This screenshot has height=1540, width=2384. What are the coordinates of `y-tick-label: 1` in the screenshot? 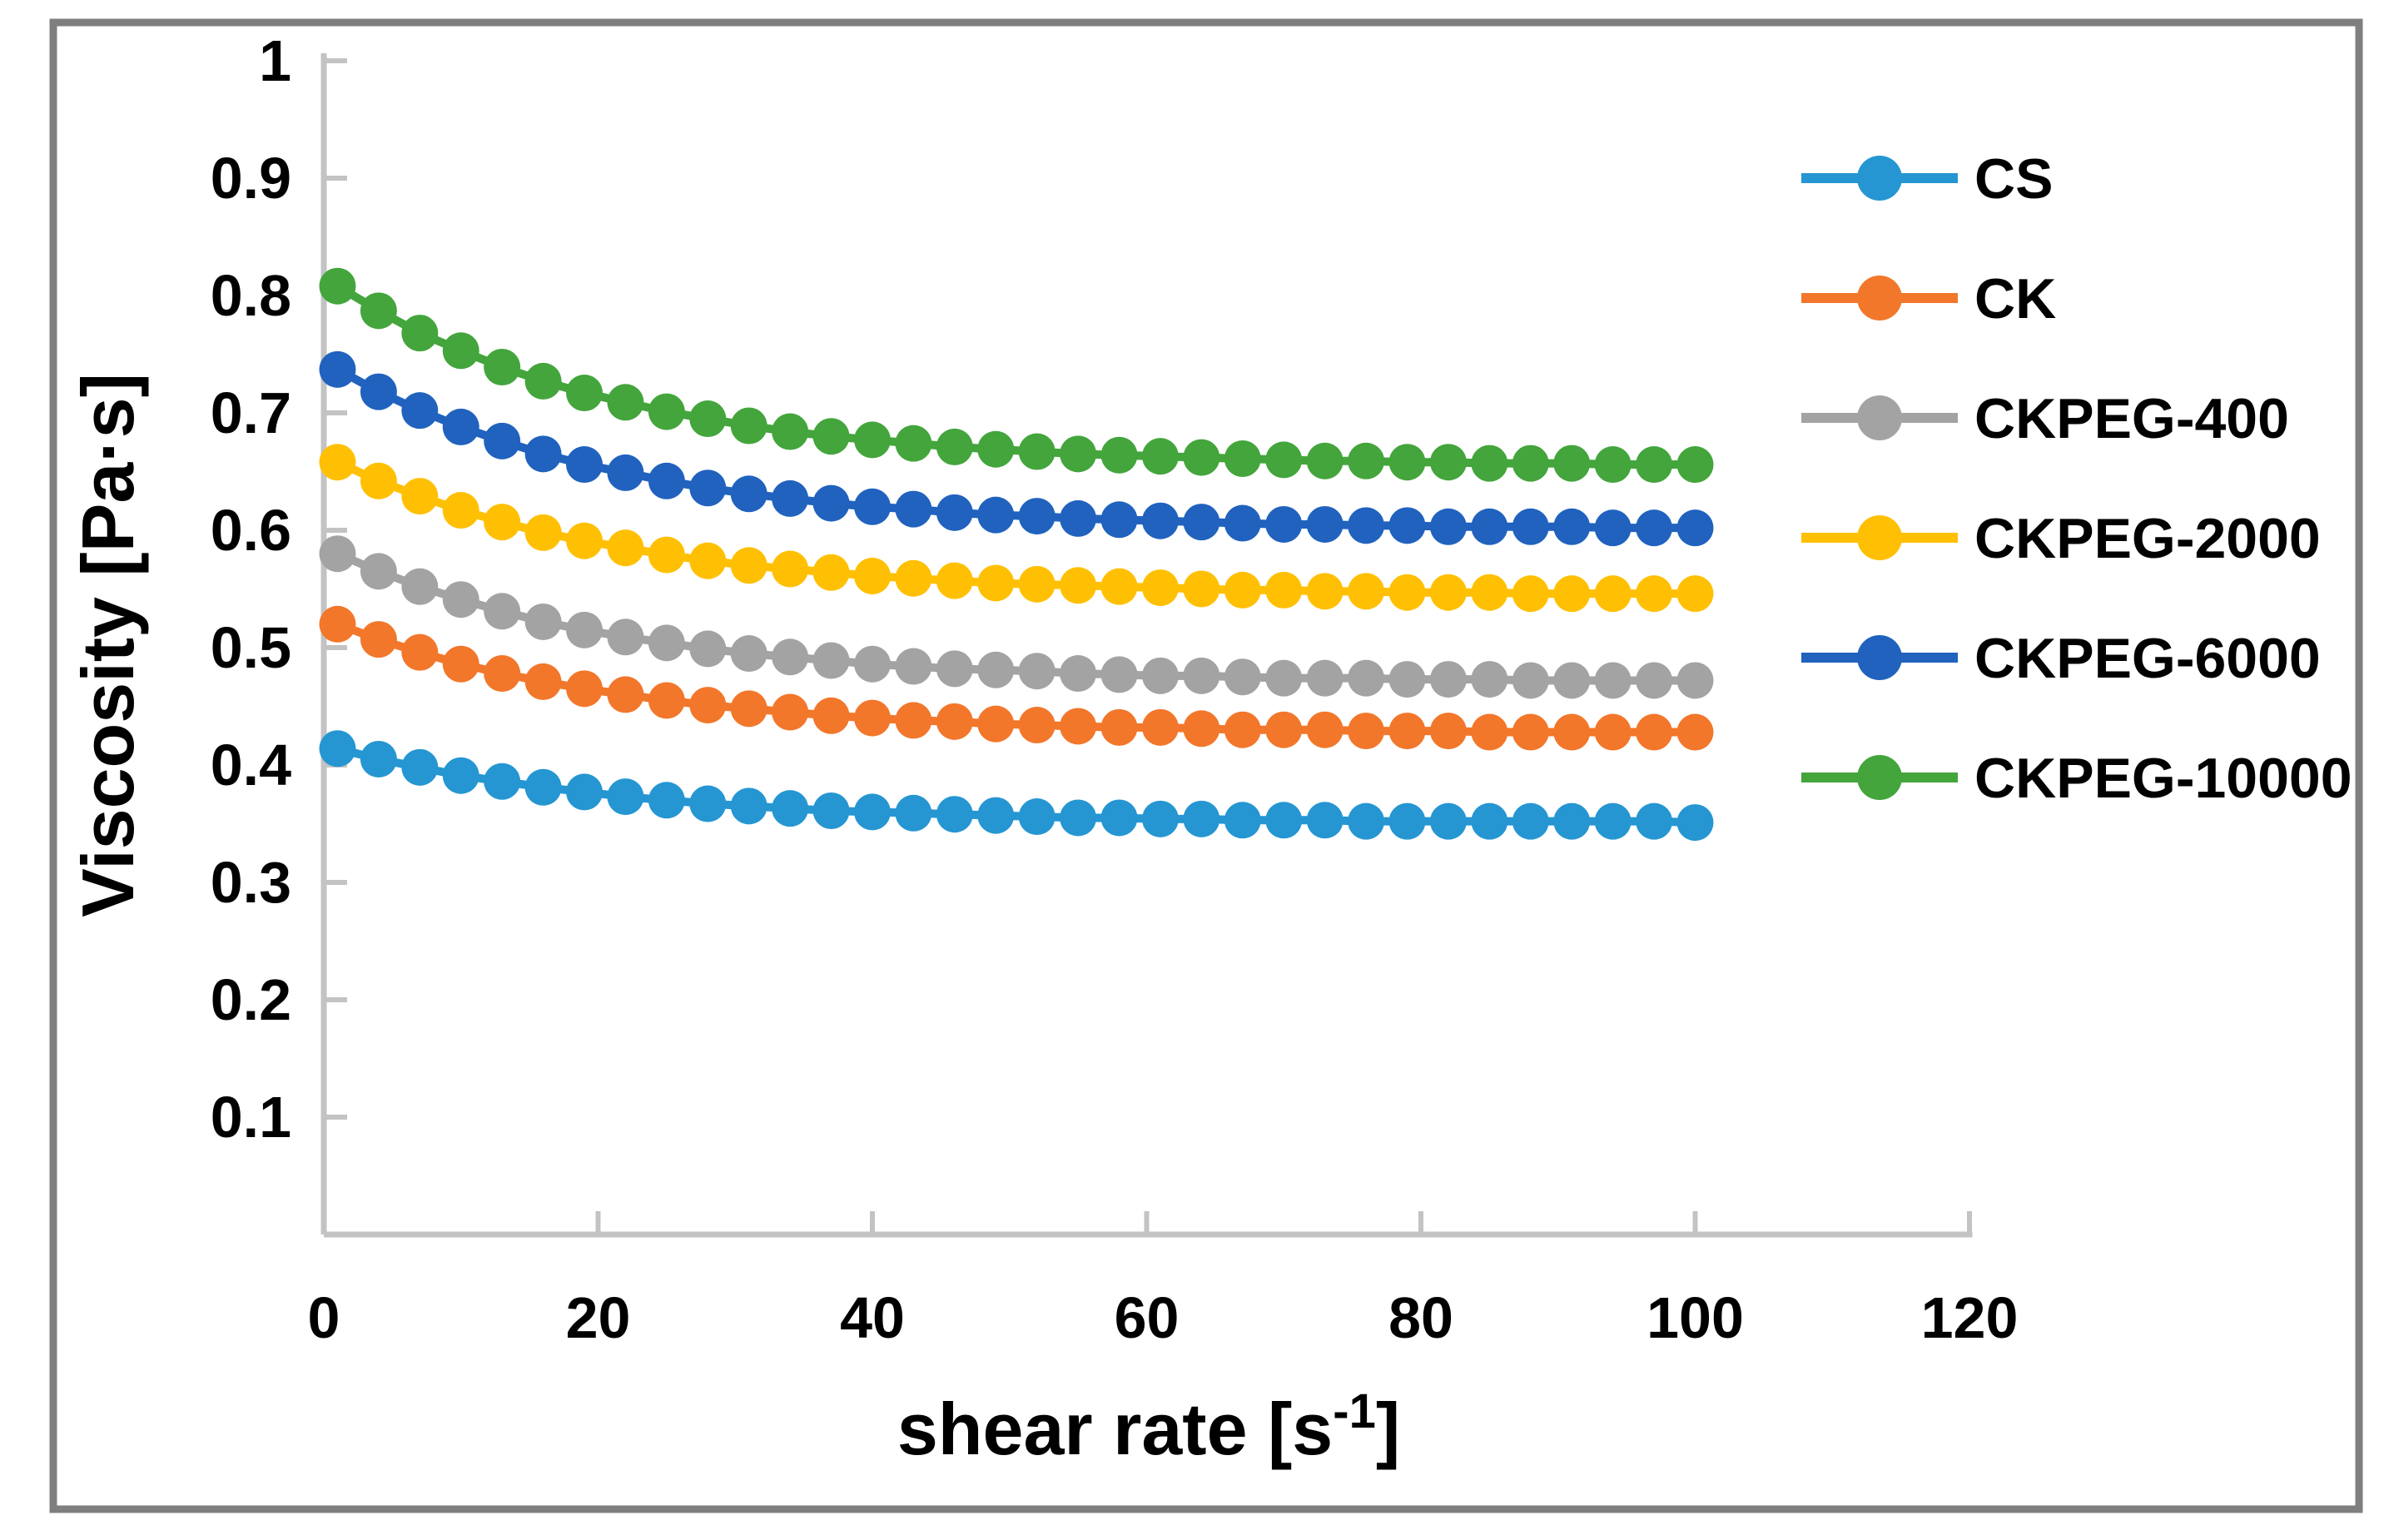 It's located at (275, 61).